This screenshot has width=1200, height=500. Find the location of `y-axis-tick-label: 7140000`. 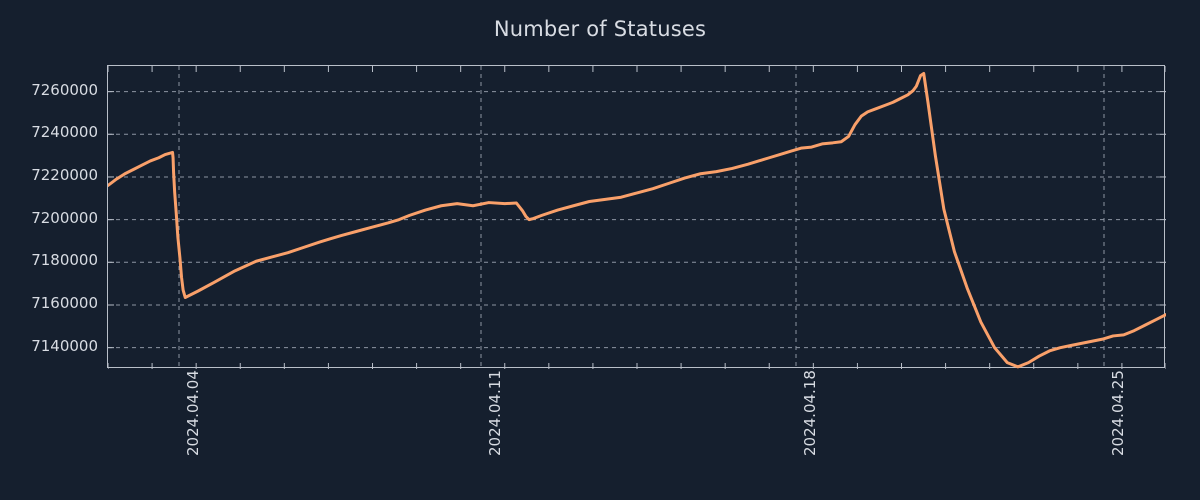

y-axis-tick-label: 7140000 is located at coordinates (64, 345).